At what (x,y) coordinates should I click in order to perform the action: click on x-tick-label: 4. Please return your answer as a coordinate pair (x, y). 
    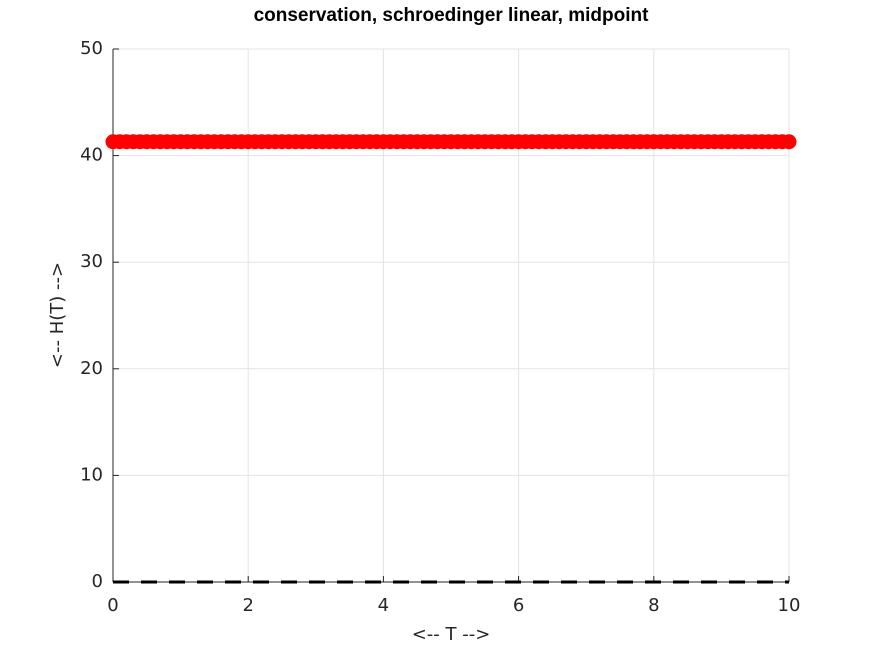
    Looking at the image, I should click on (383, 605).